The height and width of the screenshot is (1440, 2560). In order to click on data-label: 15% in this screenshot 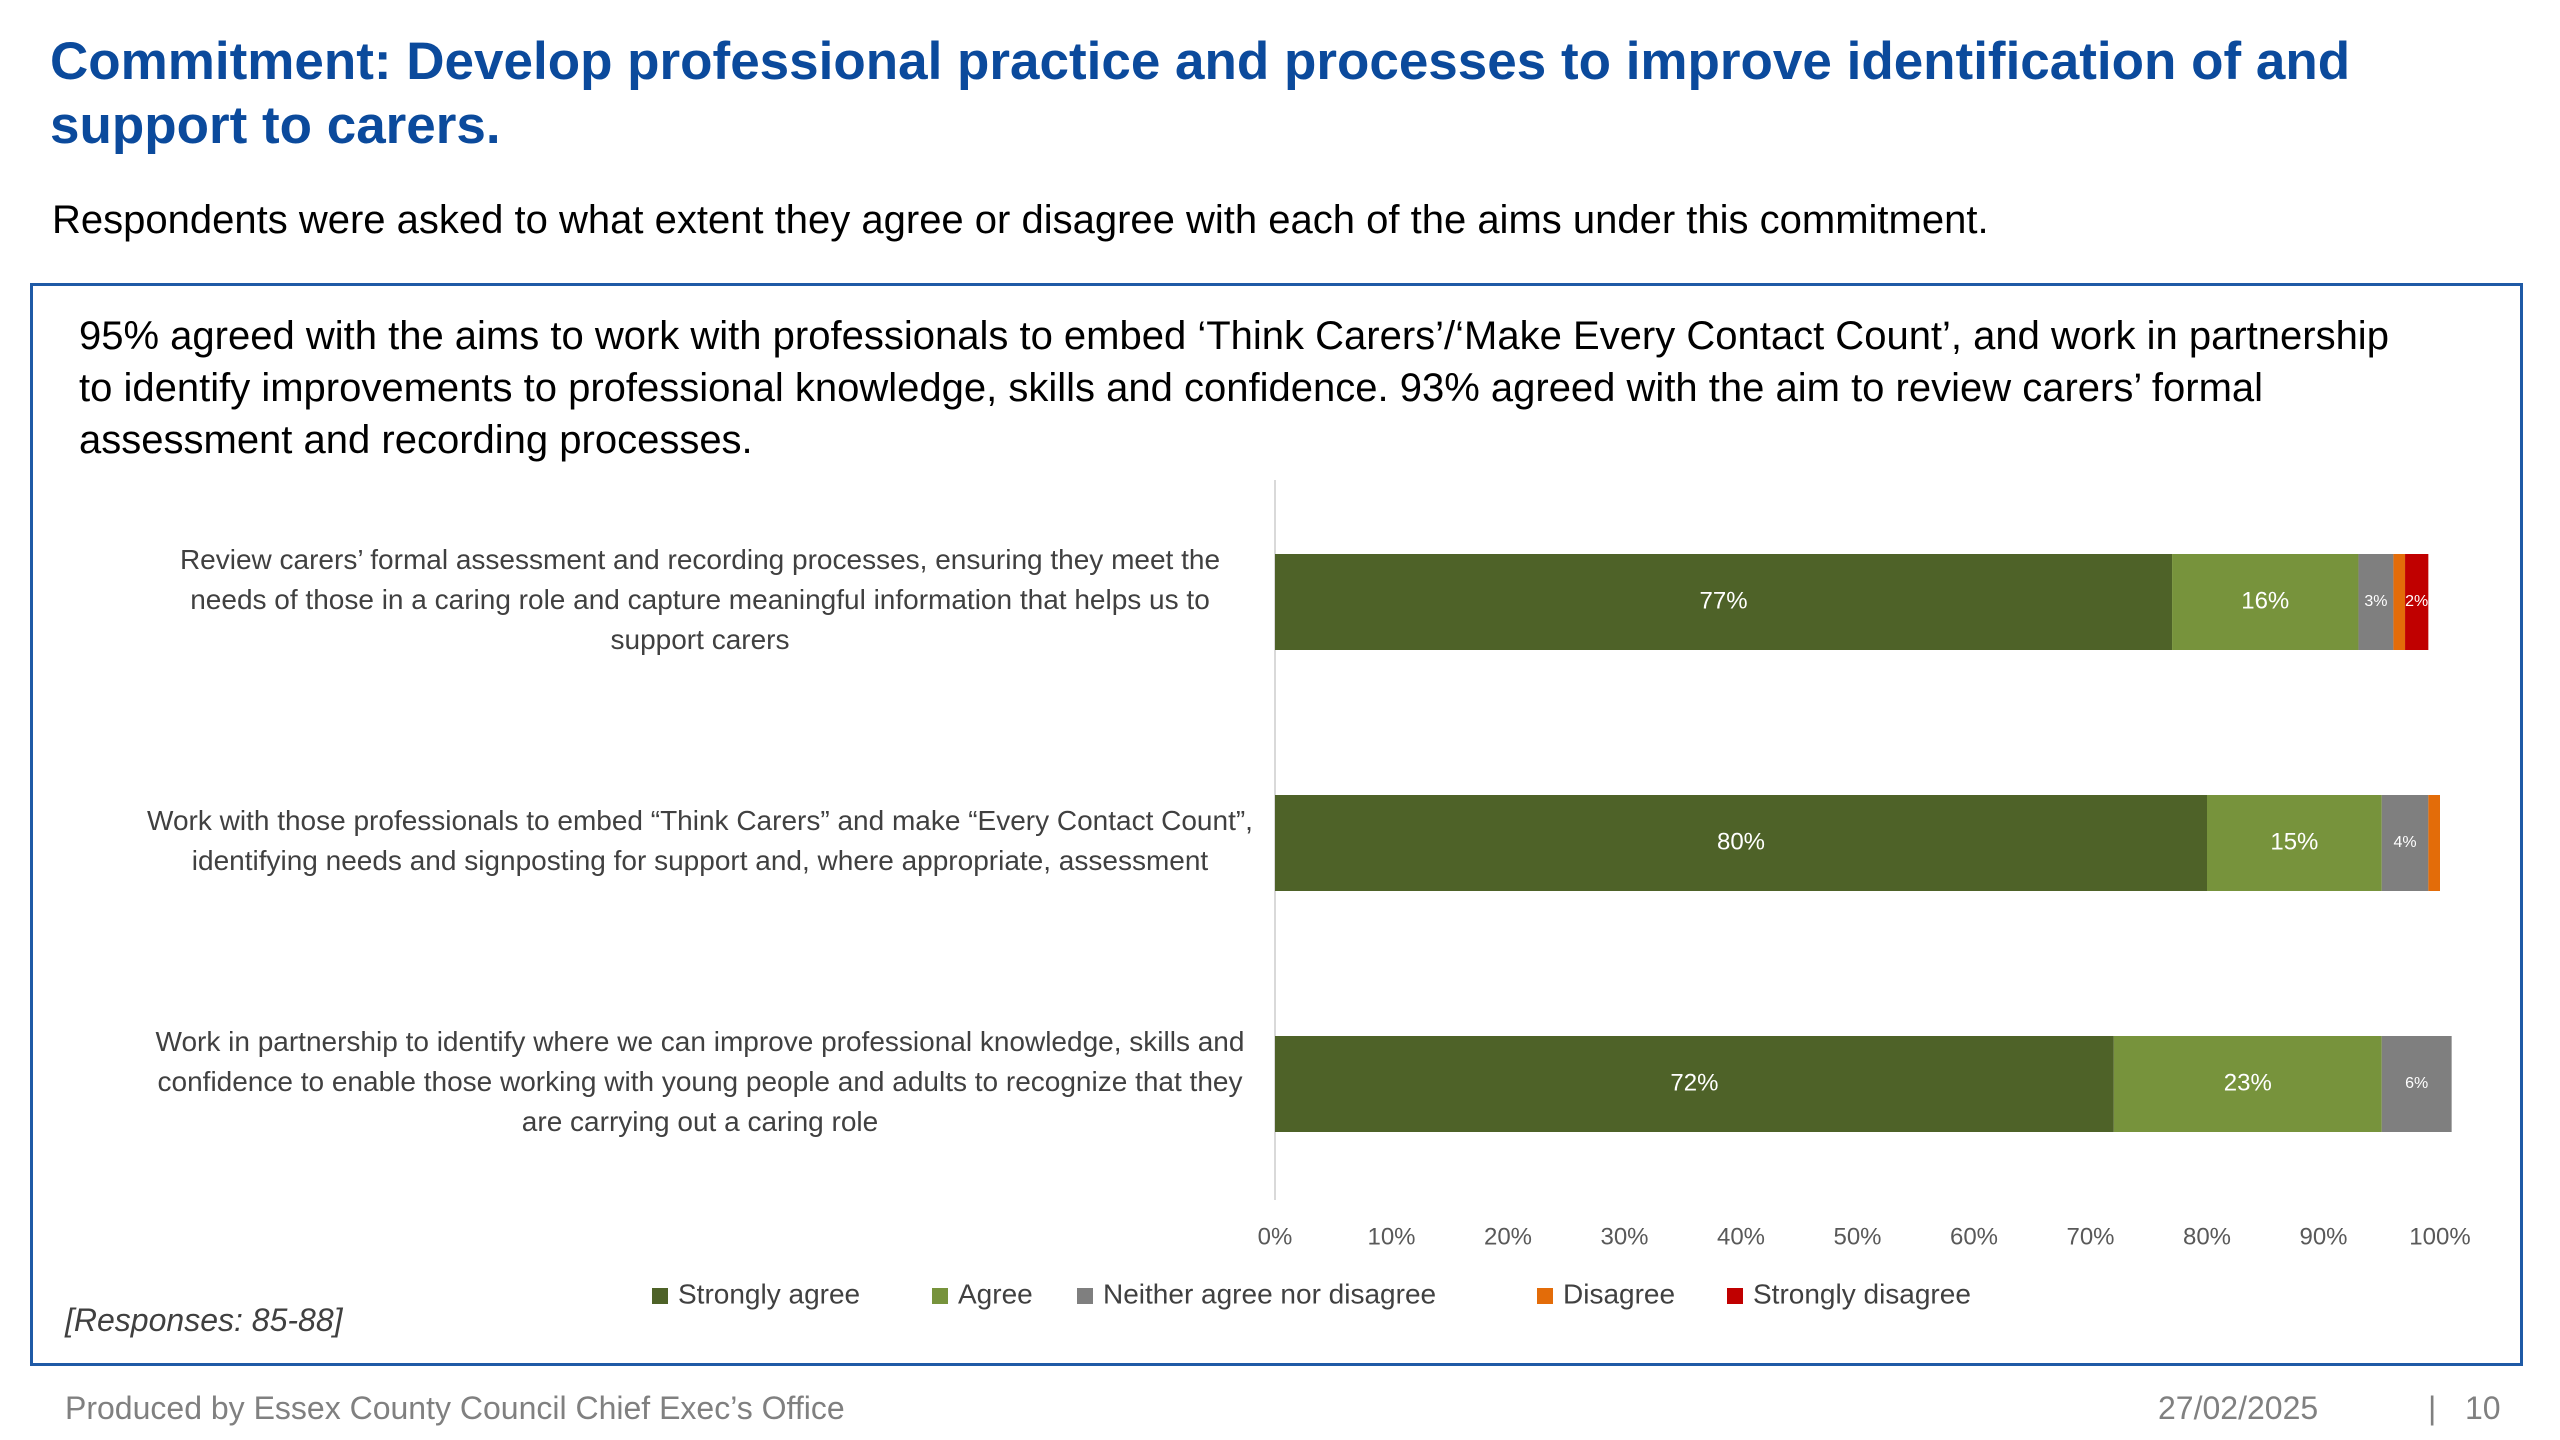, I will do `click(2294, 841)`.